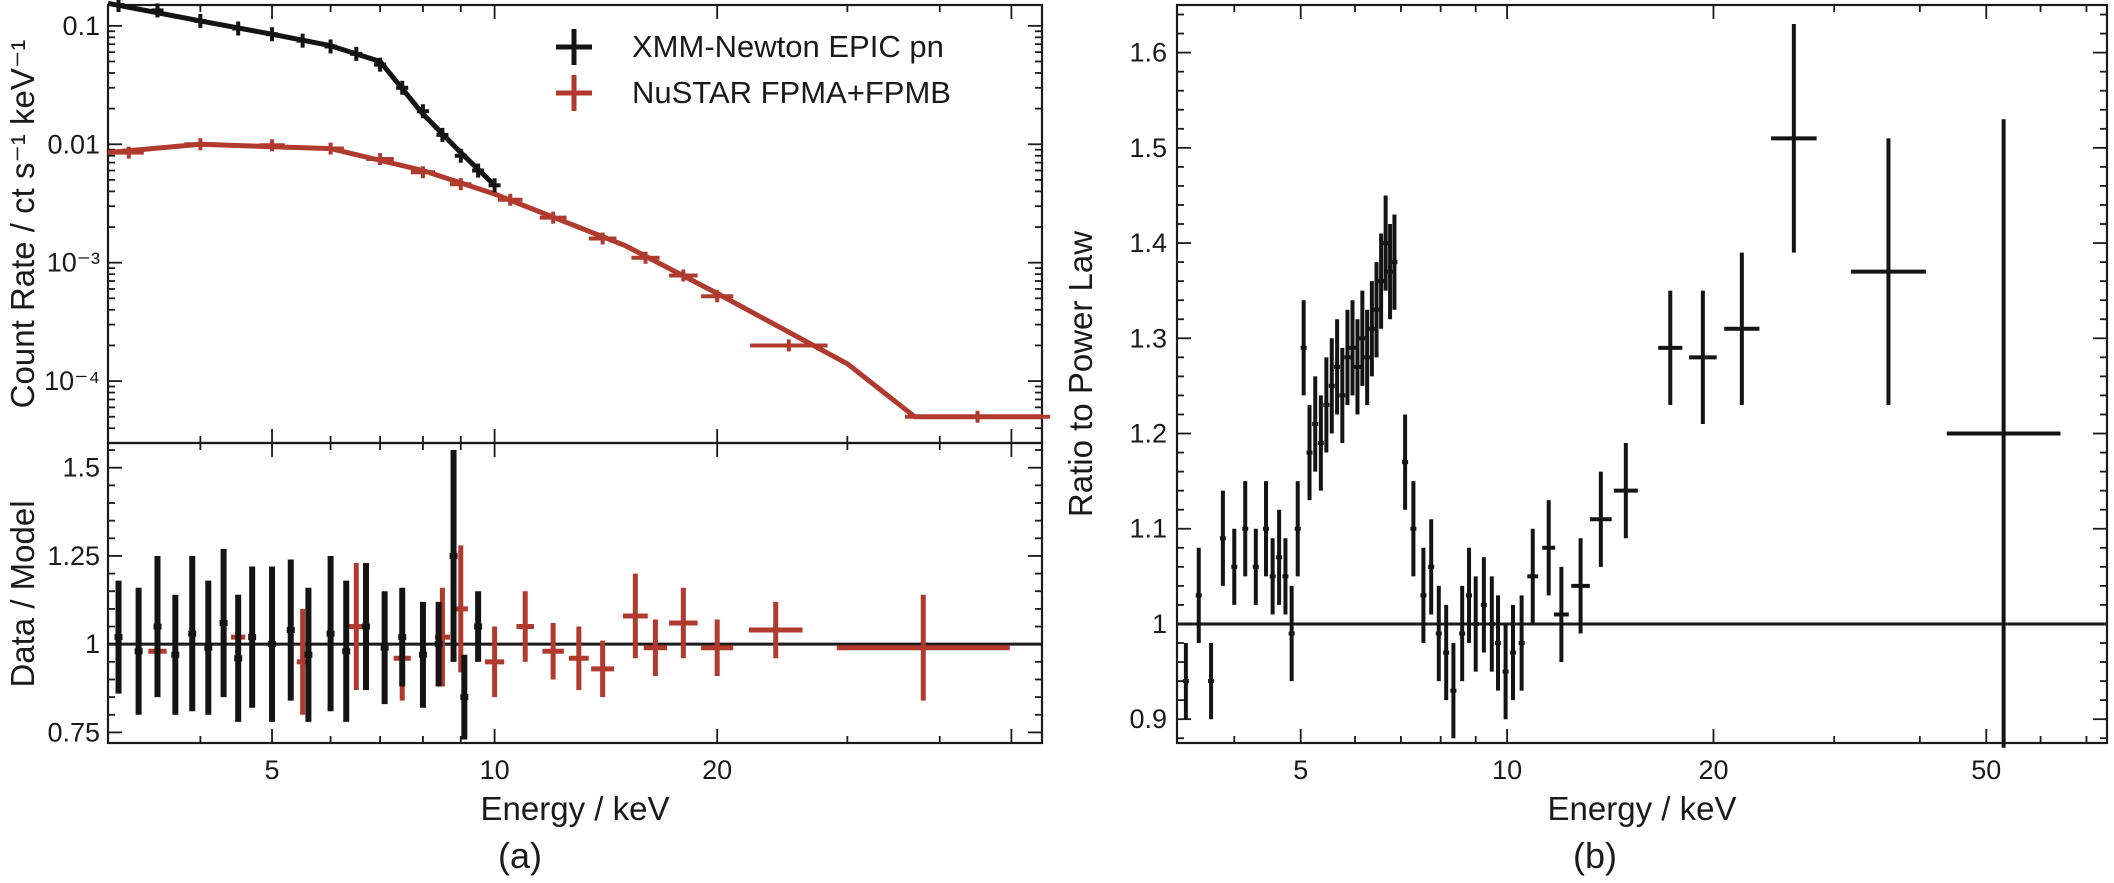 Image resolution: width=2114 pixels, height=883 pixels. What do you see at coordinates (753, 70) in the screenshot?
I see `legend: XMM-Newton EPIC pn NuSTAR FPMA+FPMB` at bounding box center [753, 70].